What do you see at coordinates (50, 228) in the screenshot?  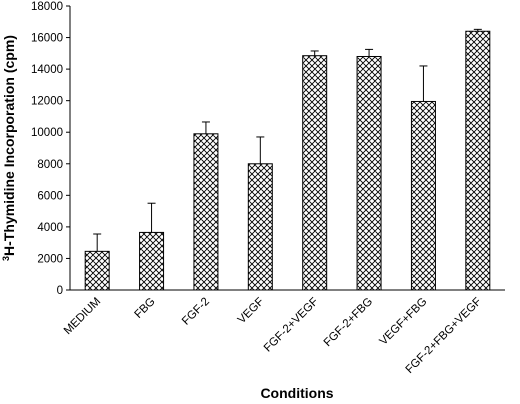 I see `y-tick-label: 4000` at bounding box center [50, 228].